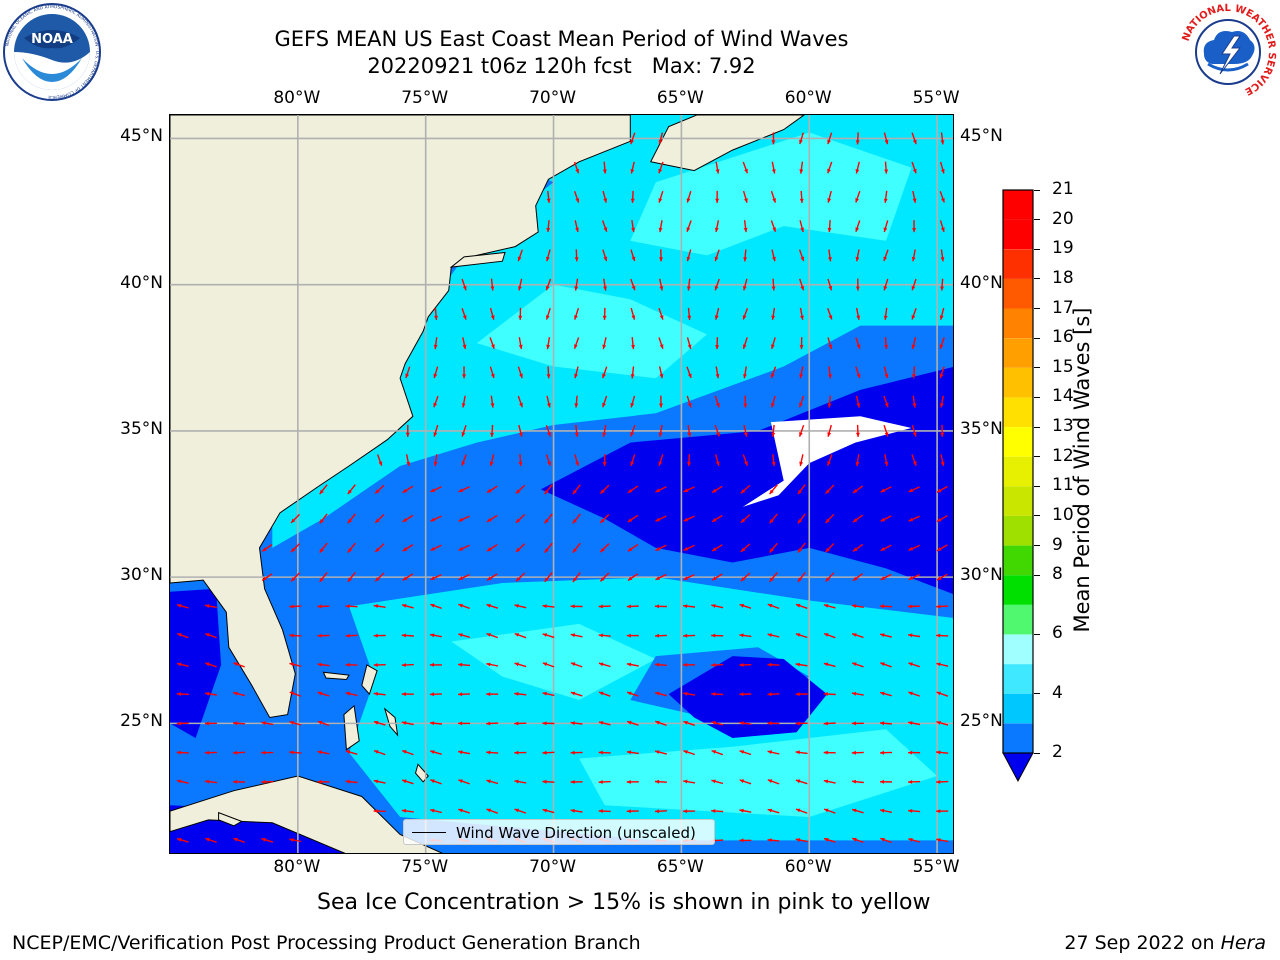 The image size is (1280, 960). Describe the element at coordinates (1057, 574) in the screenshot. I see `colorbar-tick-label: 8` at that location.